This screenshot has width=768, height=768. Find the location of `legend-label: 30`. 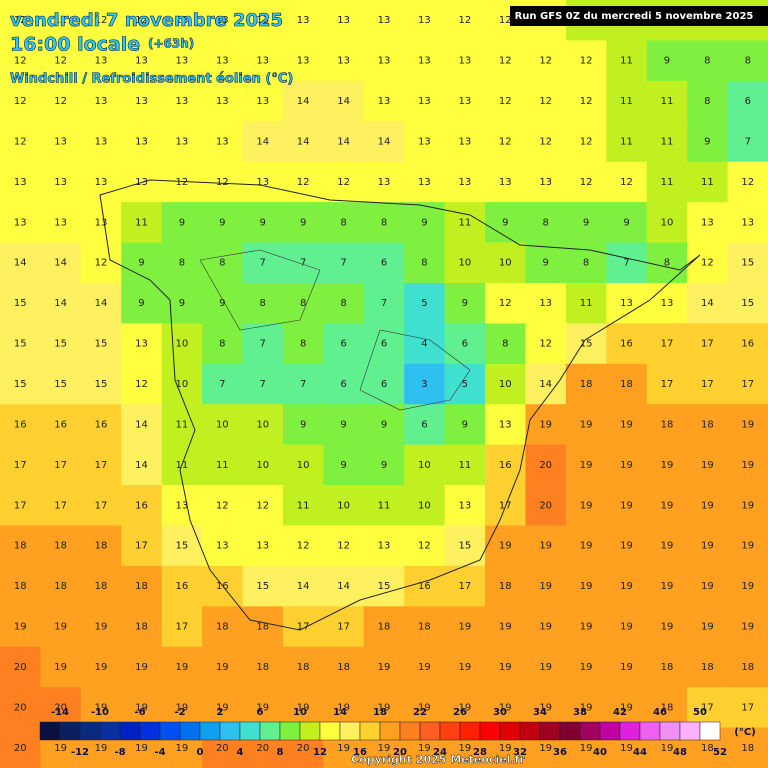

legend-label: 30 is located at coordinates (500, 712).